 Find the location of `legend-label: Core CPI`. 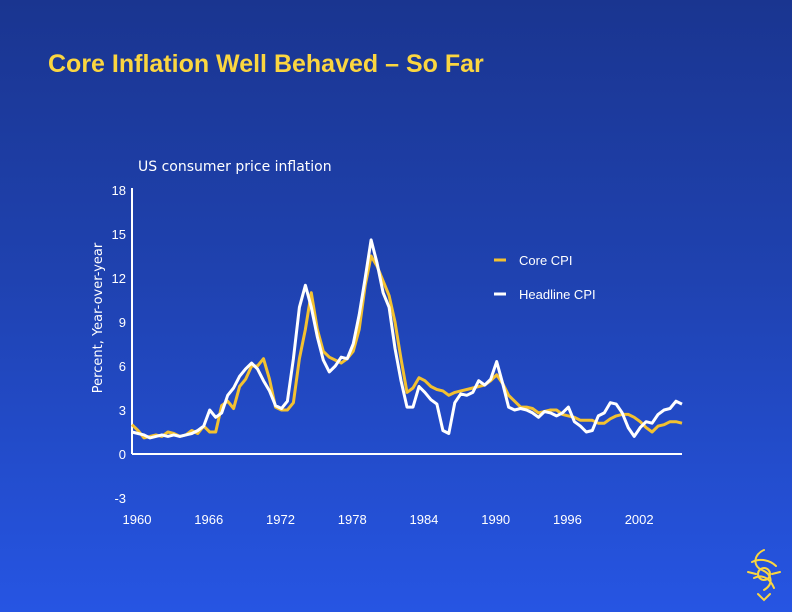

legend-label: Core CPI is located at coordinates (545, 260).